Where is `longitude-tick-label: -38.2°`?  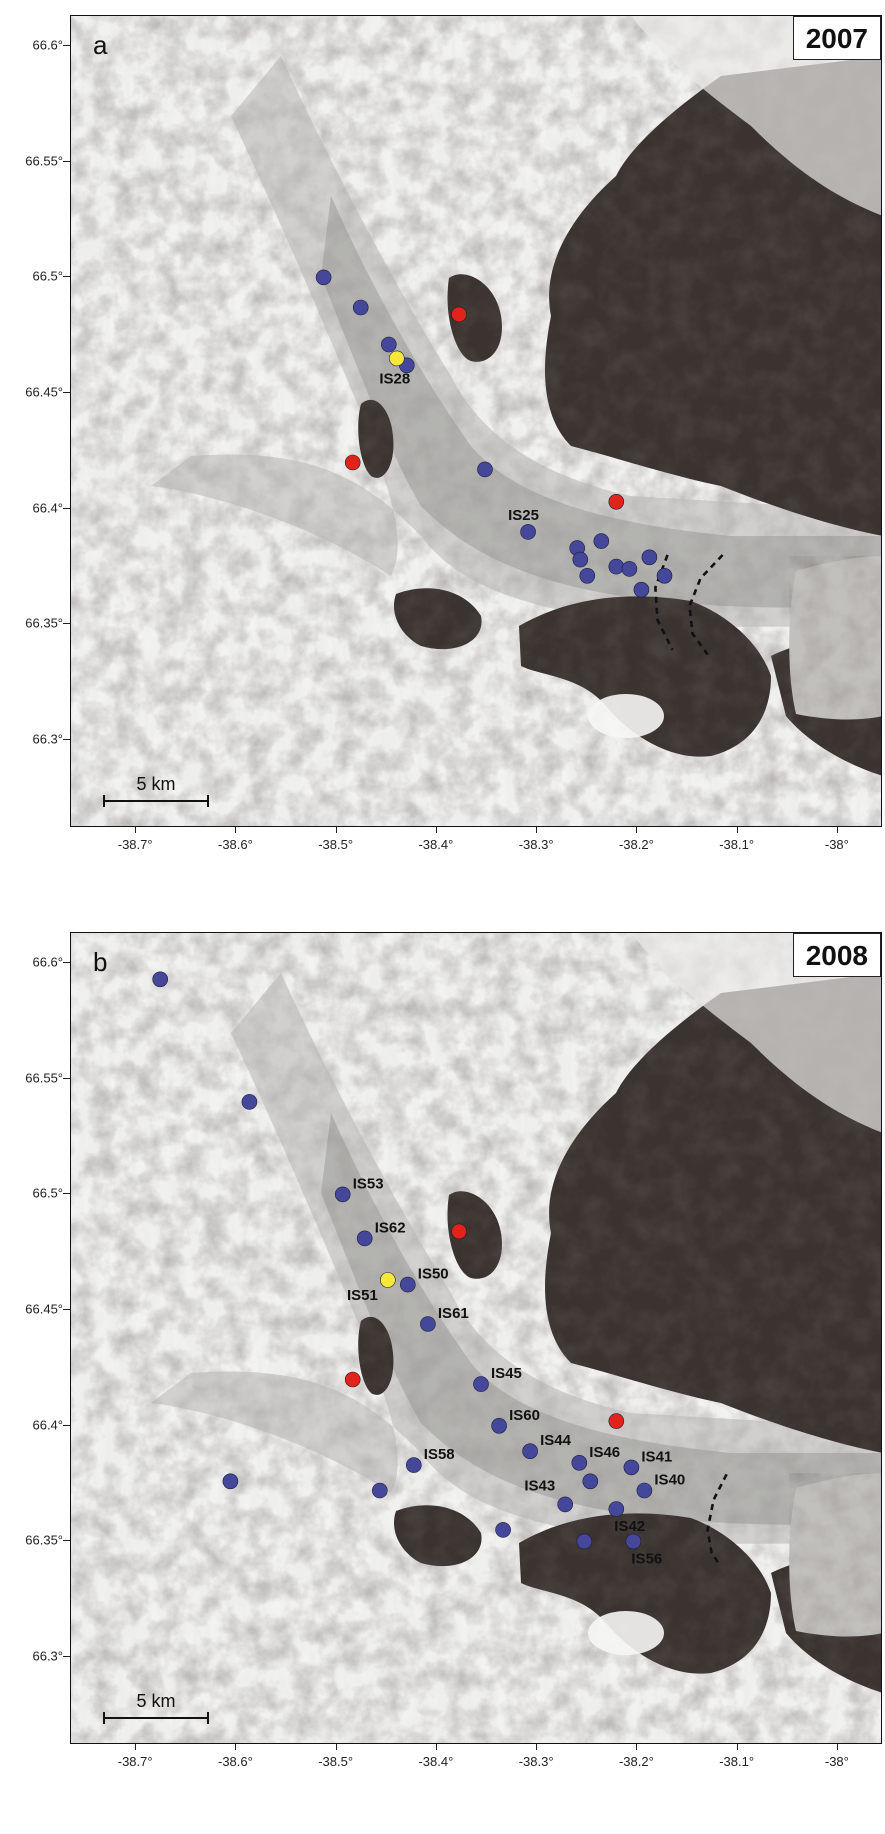 longitude-tick-label: -38.2° is located at coordinates (636, 844).